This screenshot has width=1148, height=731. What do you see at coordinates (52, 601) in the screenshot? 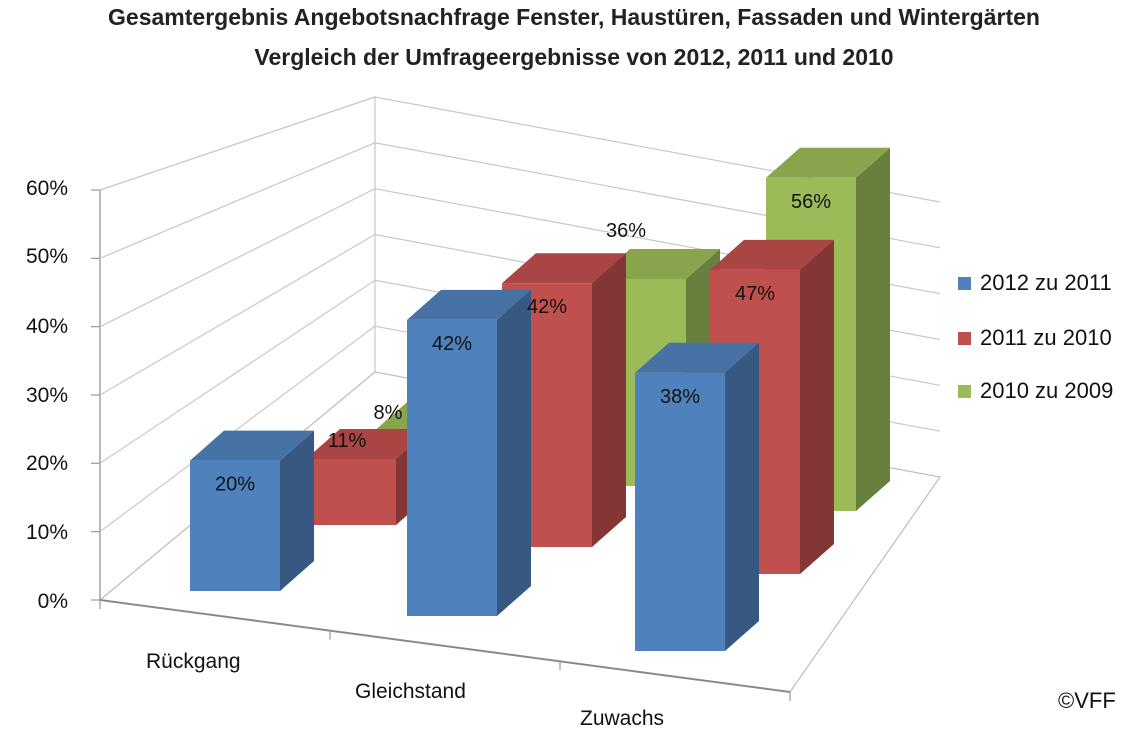
I see `y-tick-label: 0%` at bounding box center [52, 601].